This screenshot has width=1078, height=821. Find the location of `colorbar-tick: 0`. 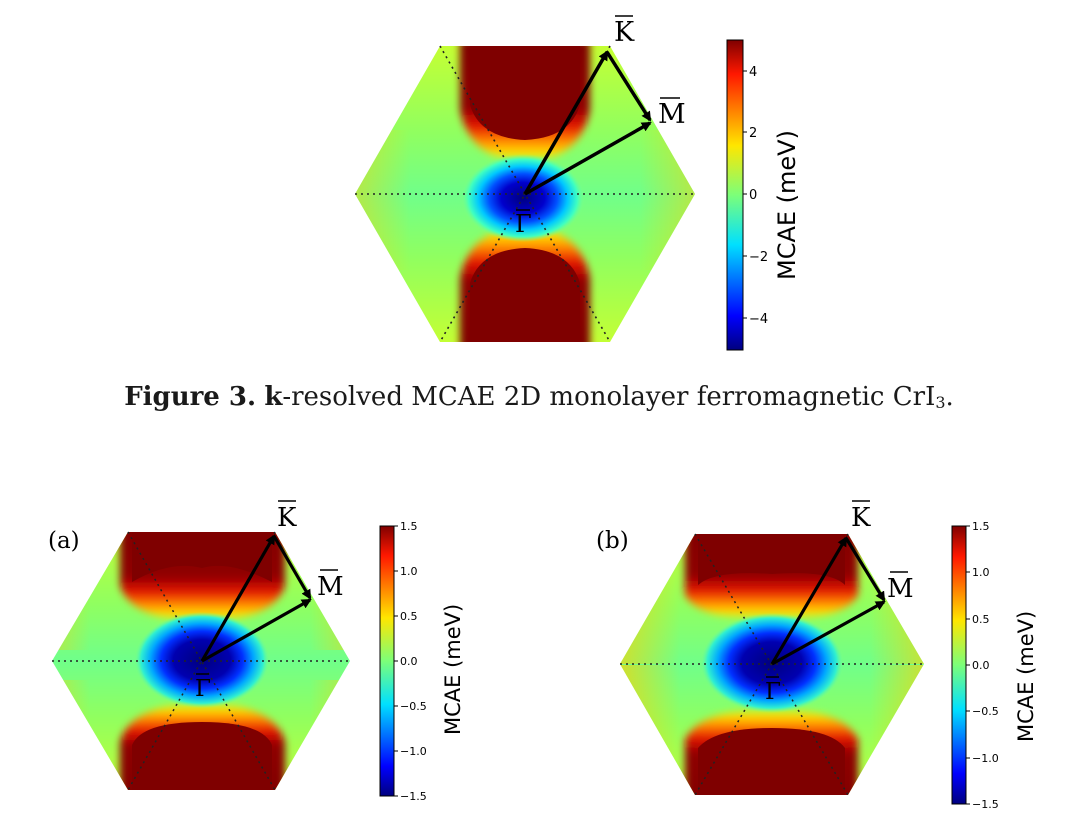

colorbar-tick: 0 is located at coordinates (753, 195).